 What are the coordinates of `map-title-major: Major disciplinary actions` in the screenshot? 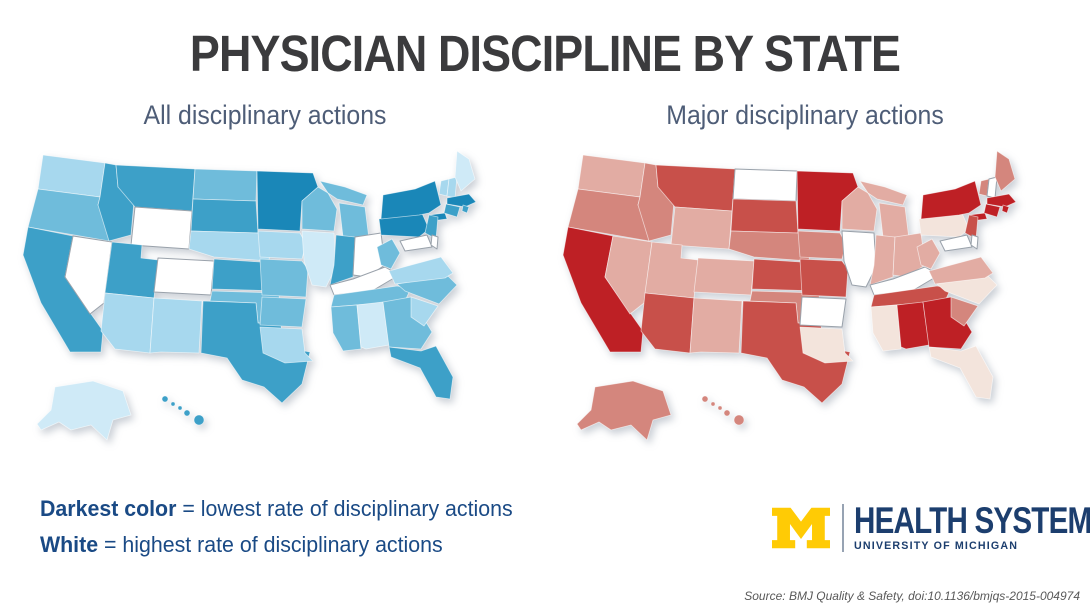 It's located at (805, 115).